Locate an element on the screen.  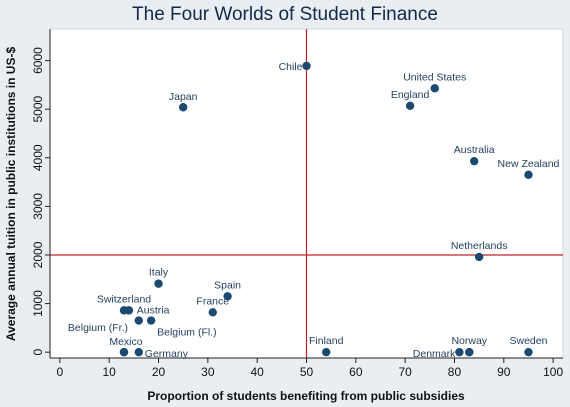
x-tick-label: 30 is located at coordinates (208, 372).